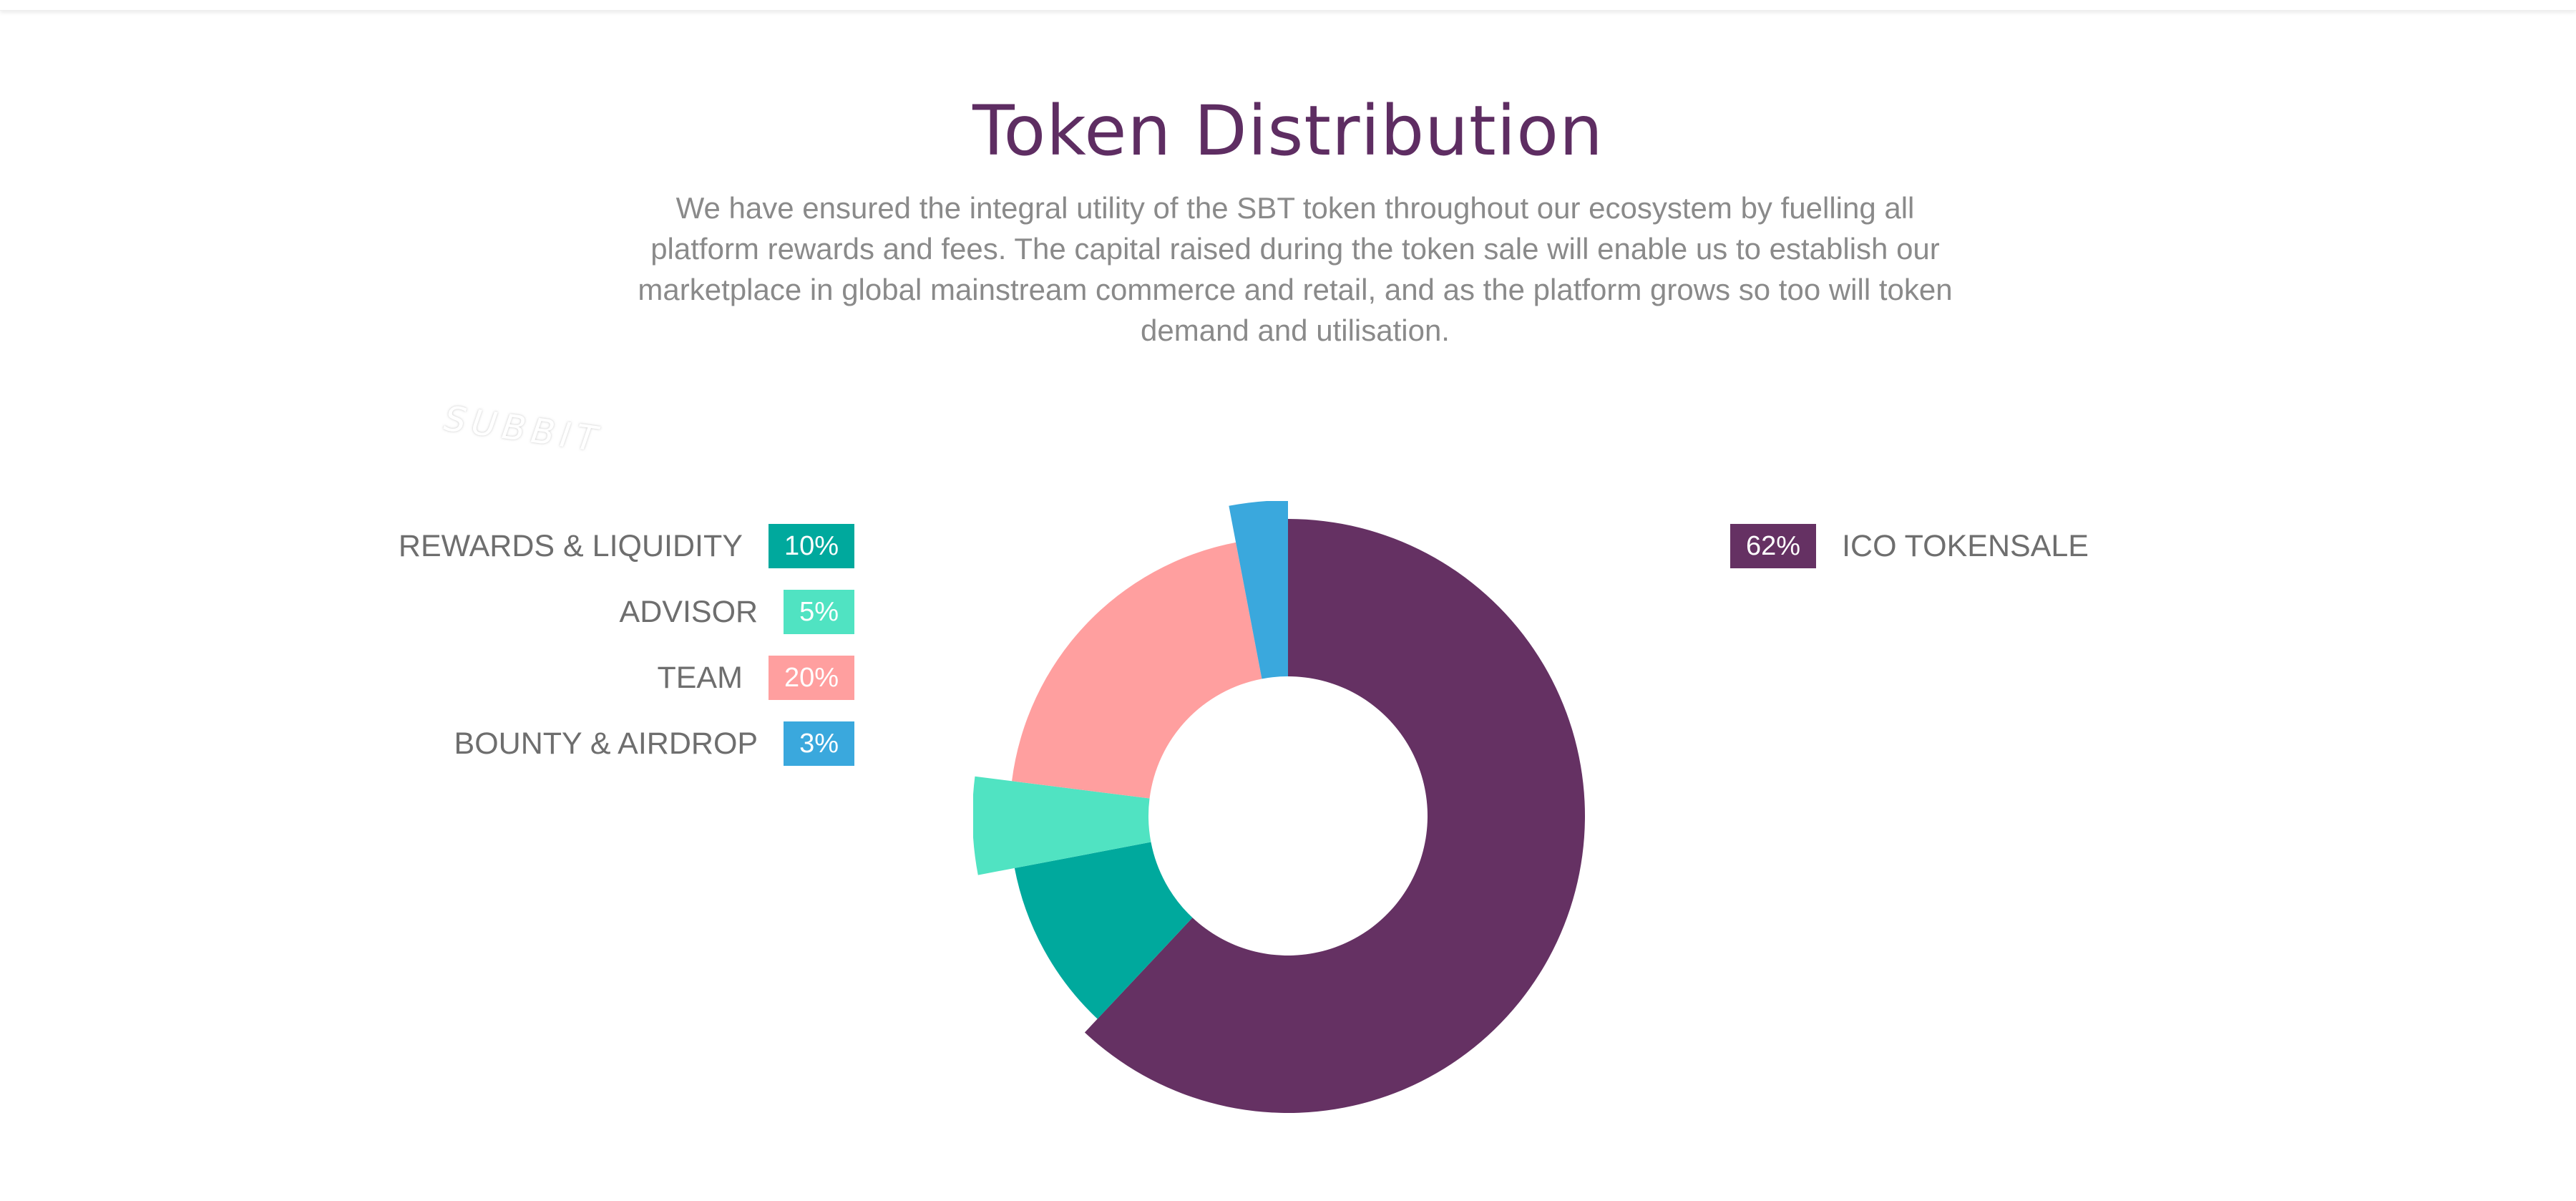 Image resolution: width=2576 pixels, height=1201 pixels. What do you see at coordinates (523, 429) in the screenshot?
I see `watermark-logo: SUBBIT` at bounding box center [523, 429].